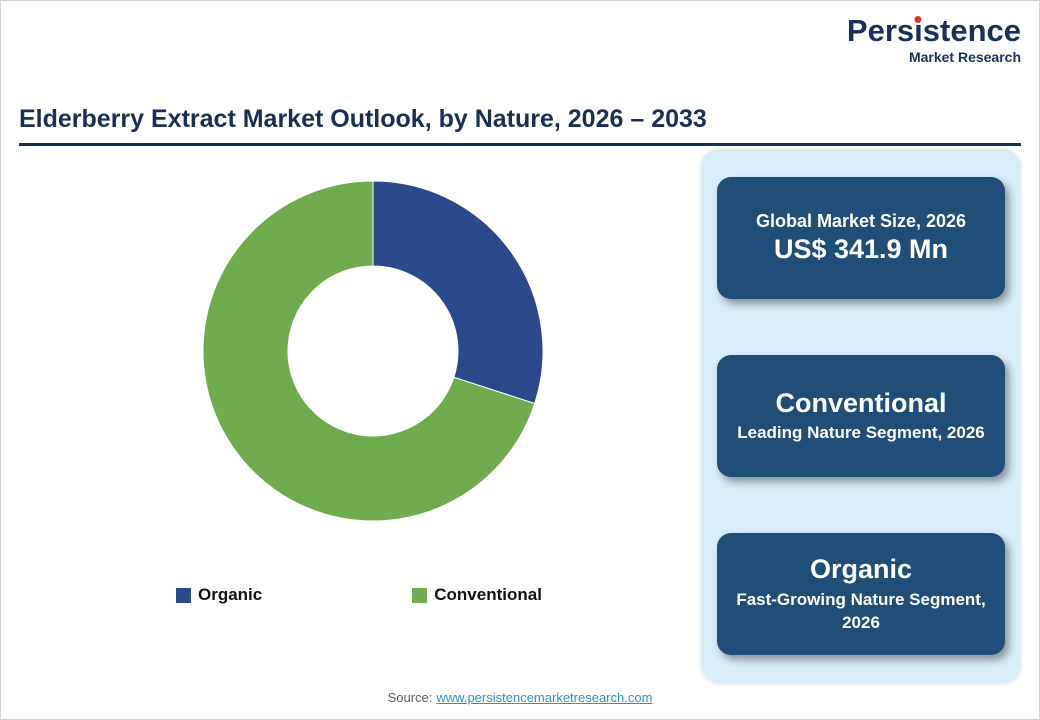 Image resolution: width=1040 pixels, height=720 pixels. Describe the element at coordinates (488, 594) in the screenshot. I see `legend-label-conventional: Conventional` at that location.